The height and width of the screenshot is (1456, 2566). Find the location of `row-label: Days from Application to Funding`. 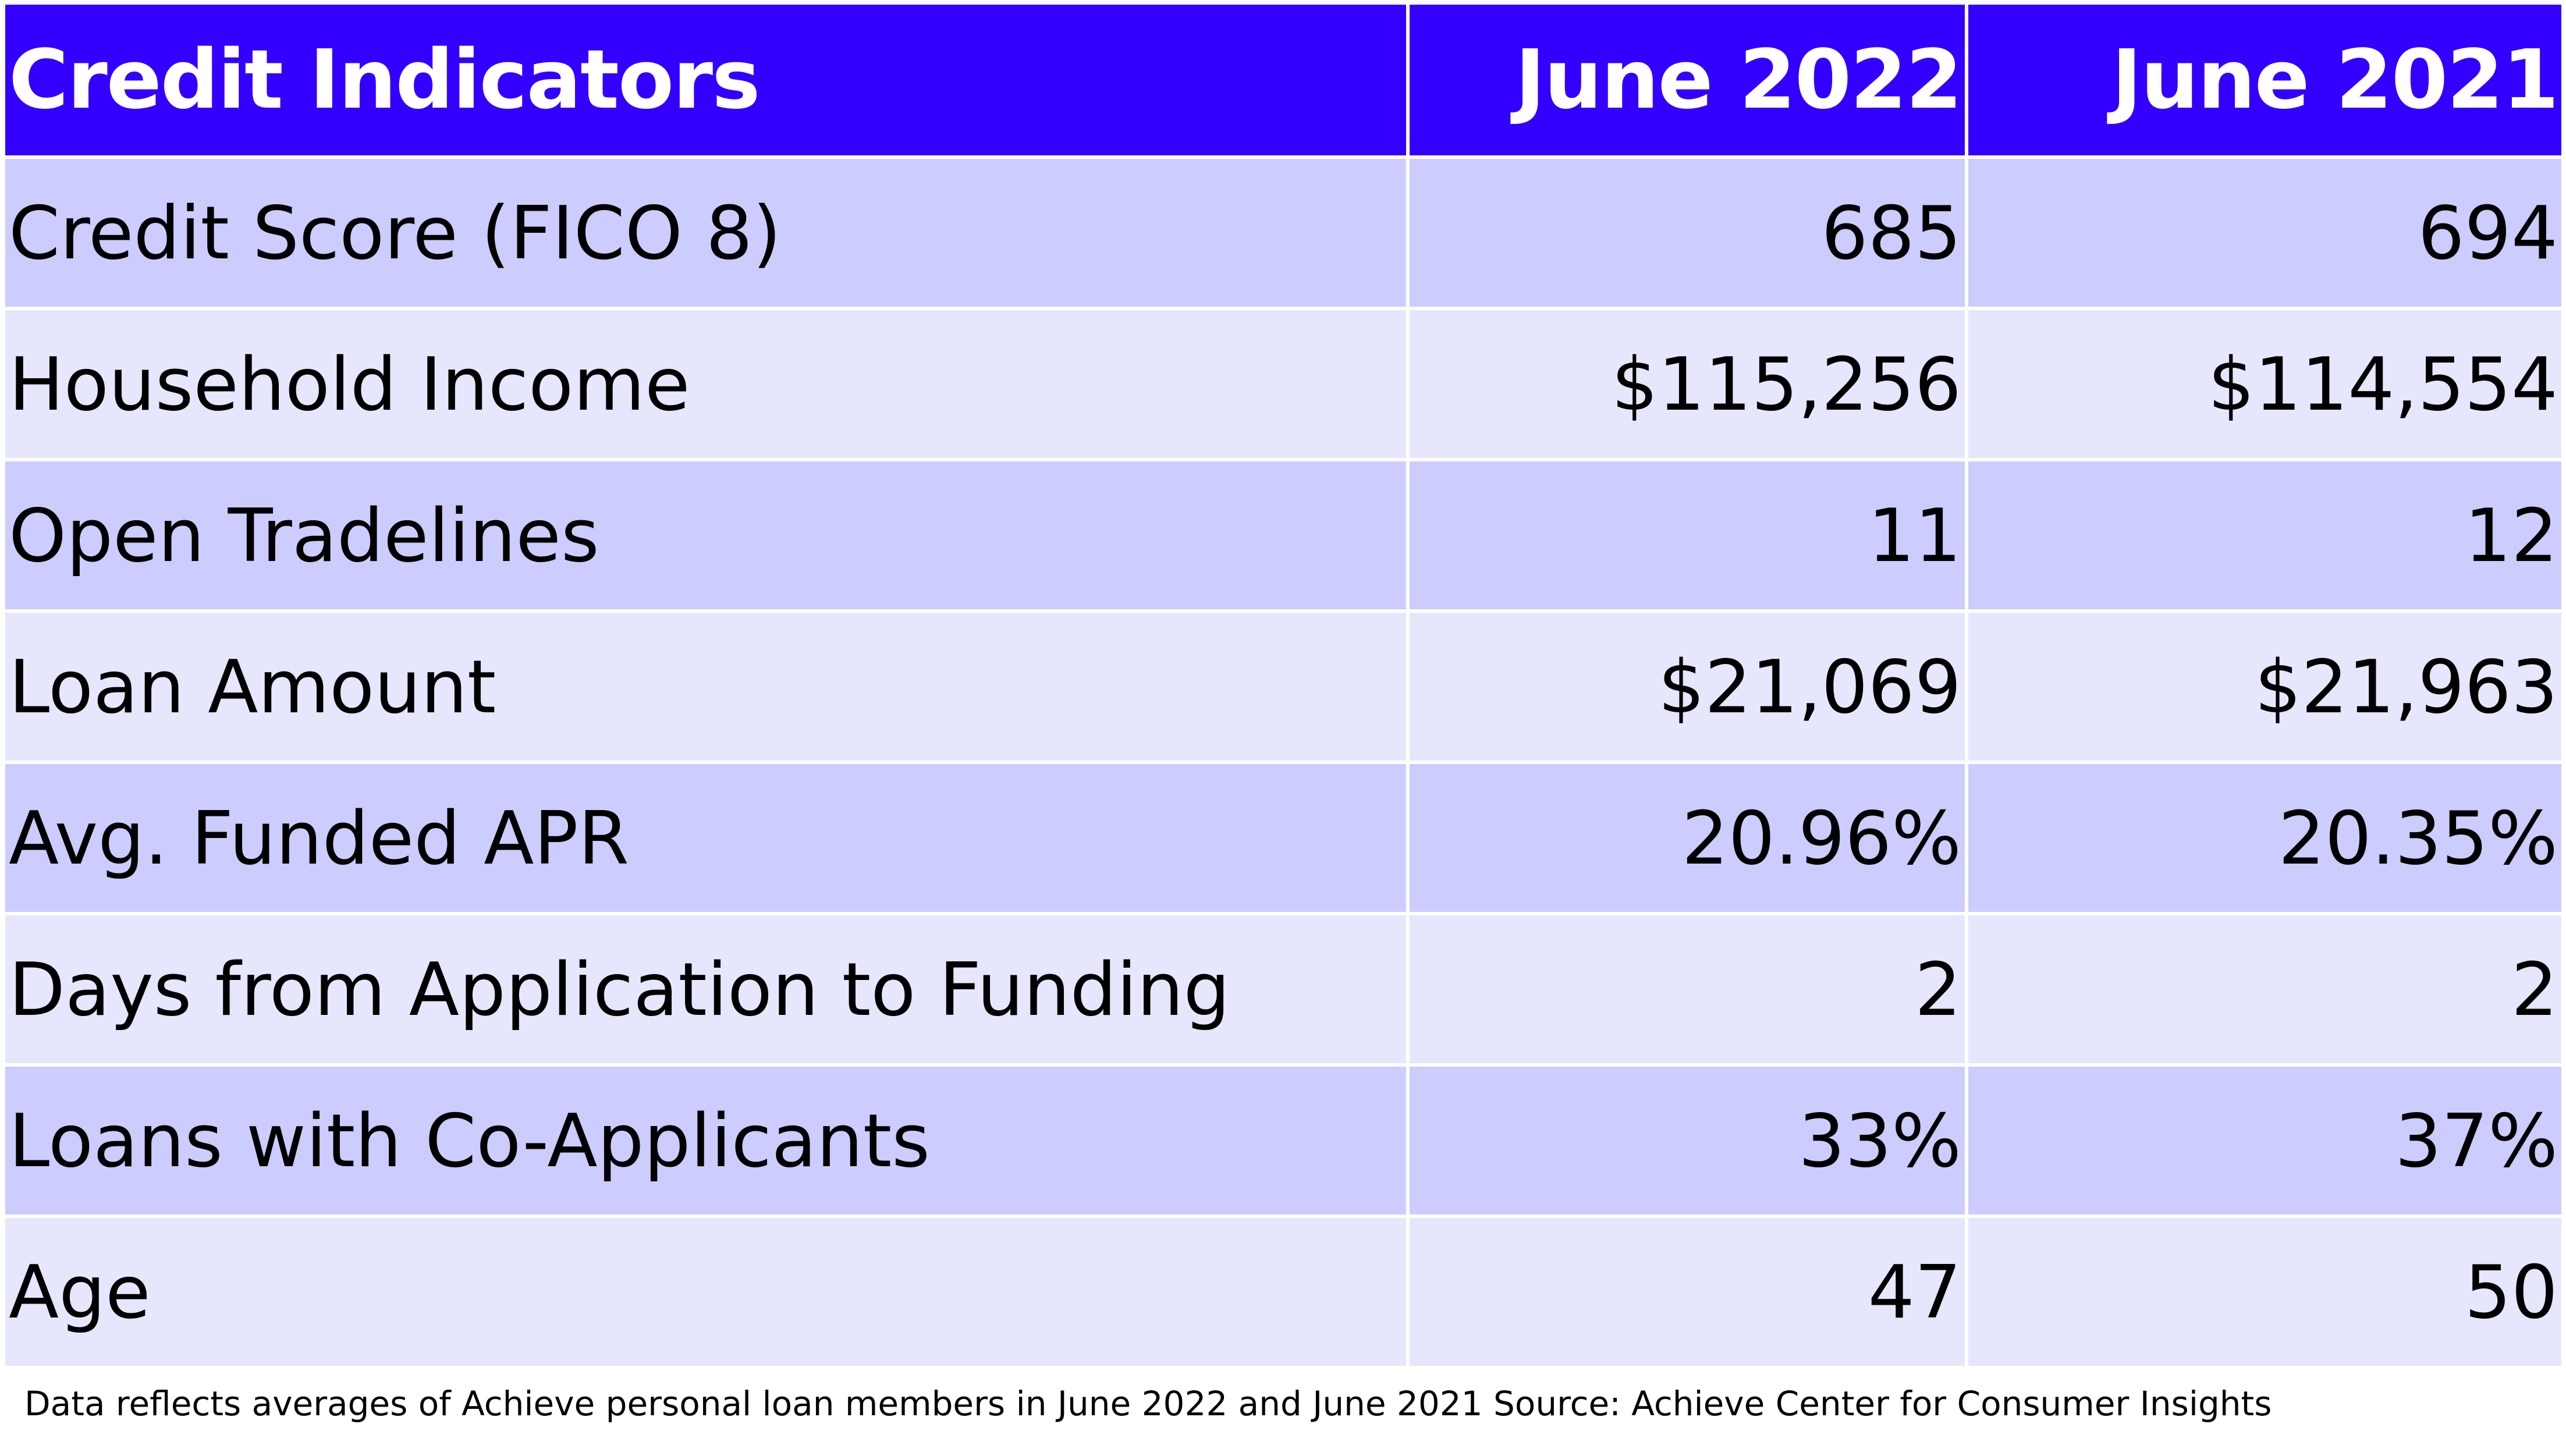

row-label: Days from Application to Funding is located at coordinates (708, 990).